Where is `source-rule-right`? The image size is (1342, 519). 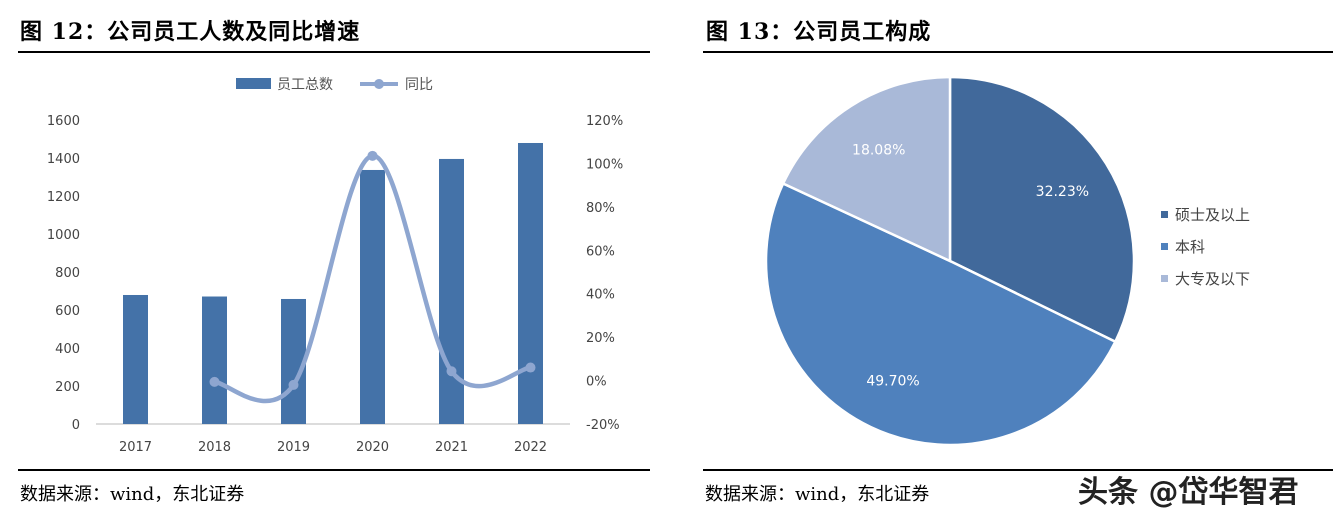 source-rule-right is located at coordinates (1018, 470).